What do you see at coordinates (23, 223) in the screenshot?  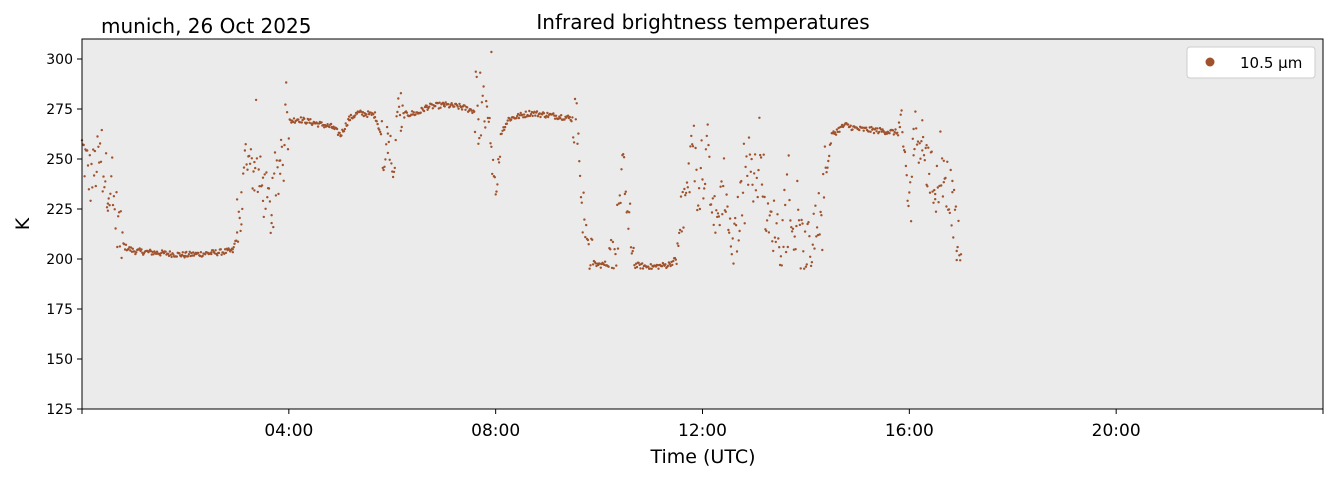 I see `y-axis-label: K` at bounding box center [23, 223].